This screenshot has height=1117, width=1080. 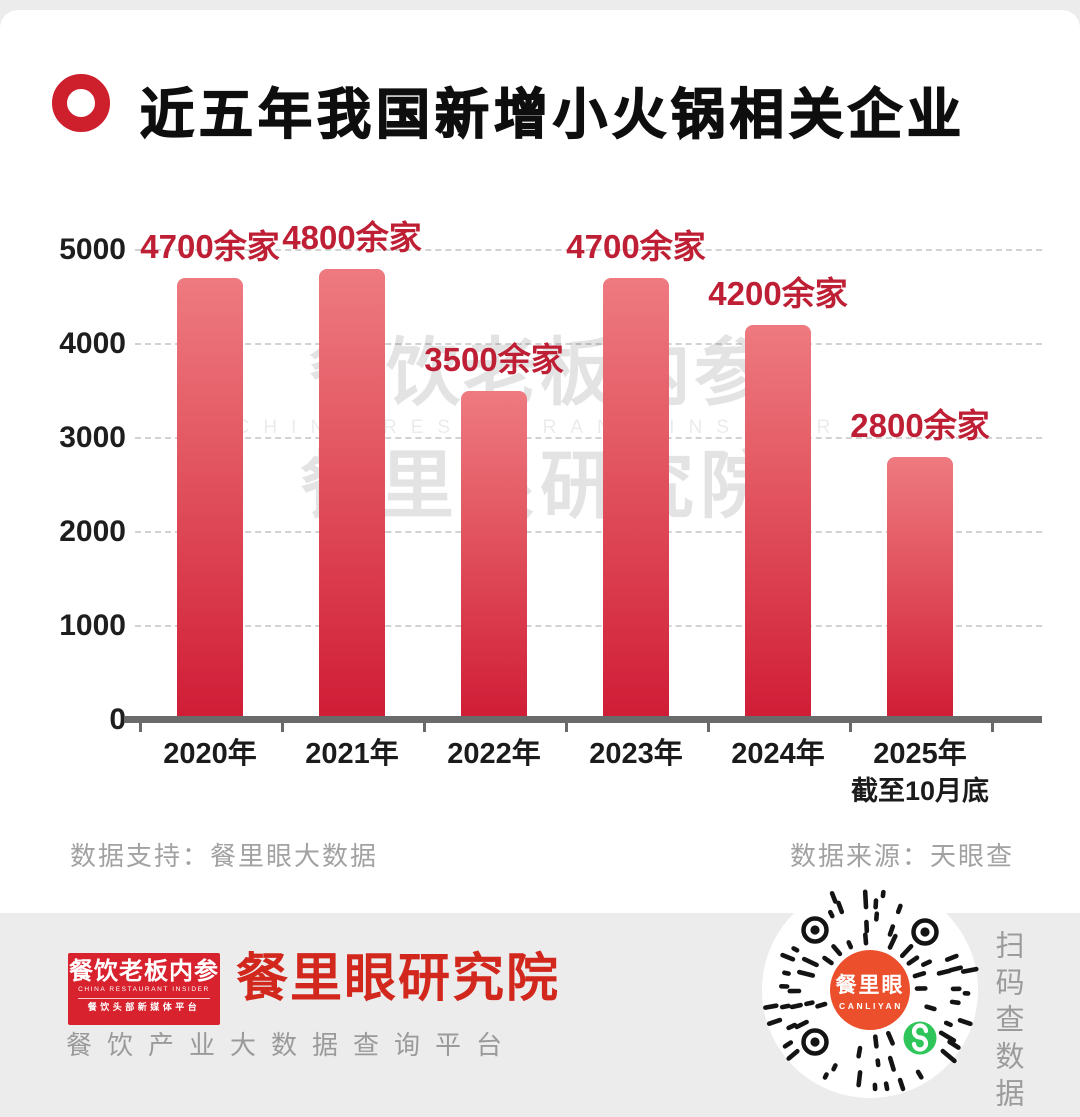 I want to click on bar-column: 4800余家, so click(x=352, y=469).